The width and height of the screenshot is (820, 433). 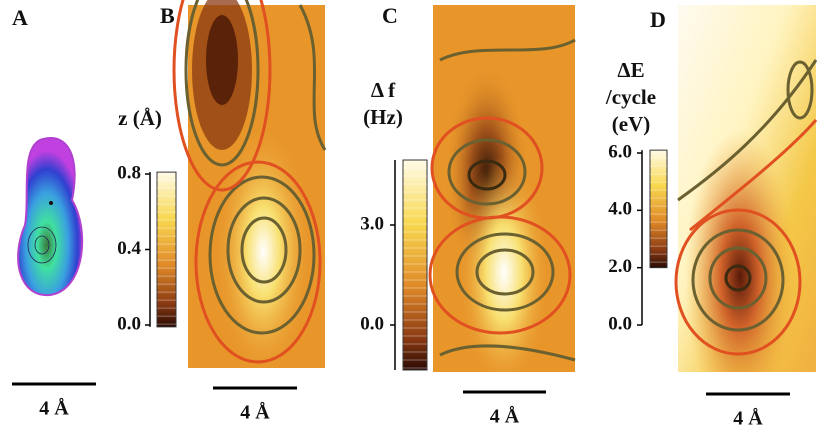 What do you see at coordinates (620, 151) in the screenshot?
I see `tick-label: 6.0` at bounding box center [620, 151].